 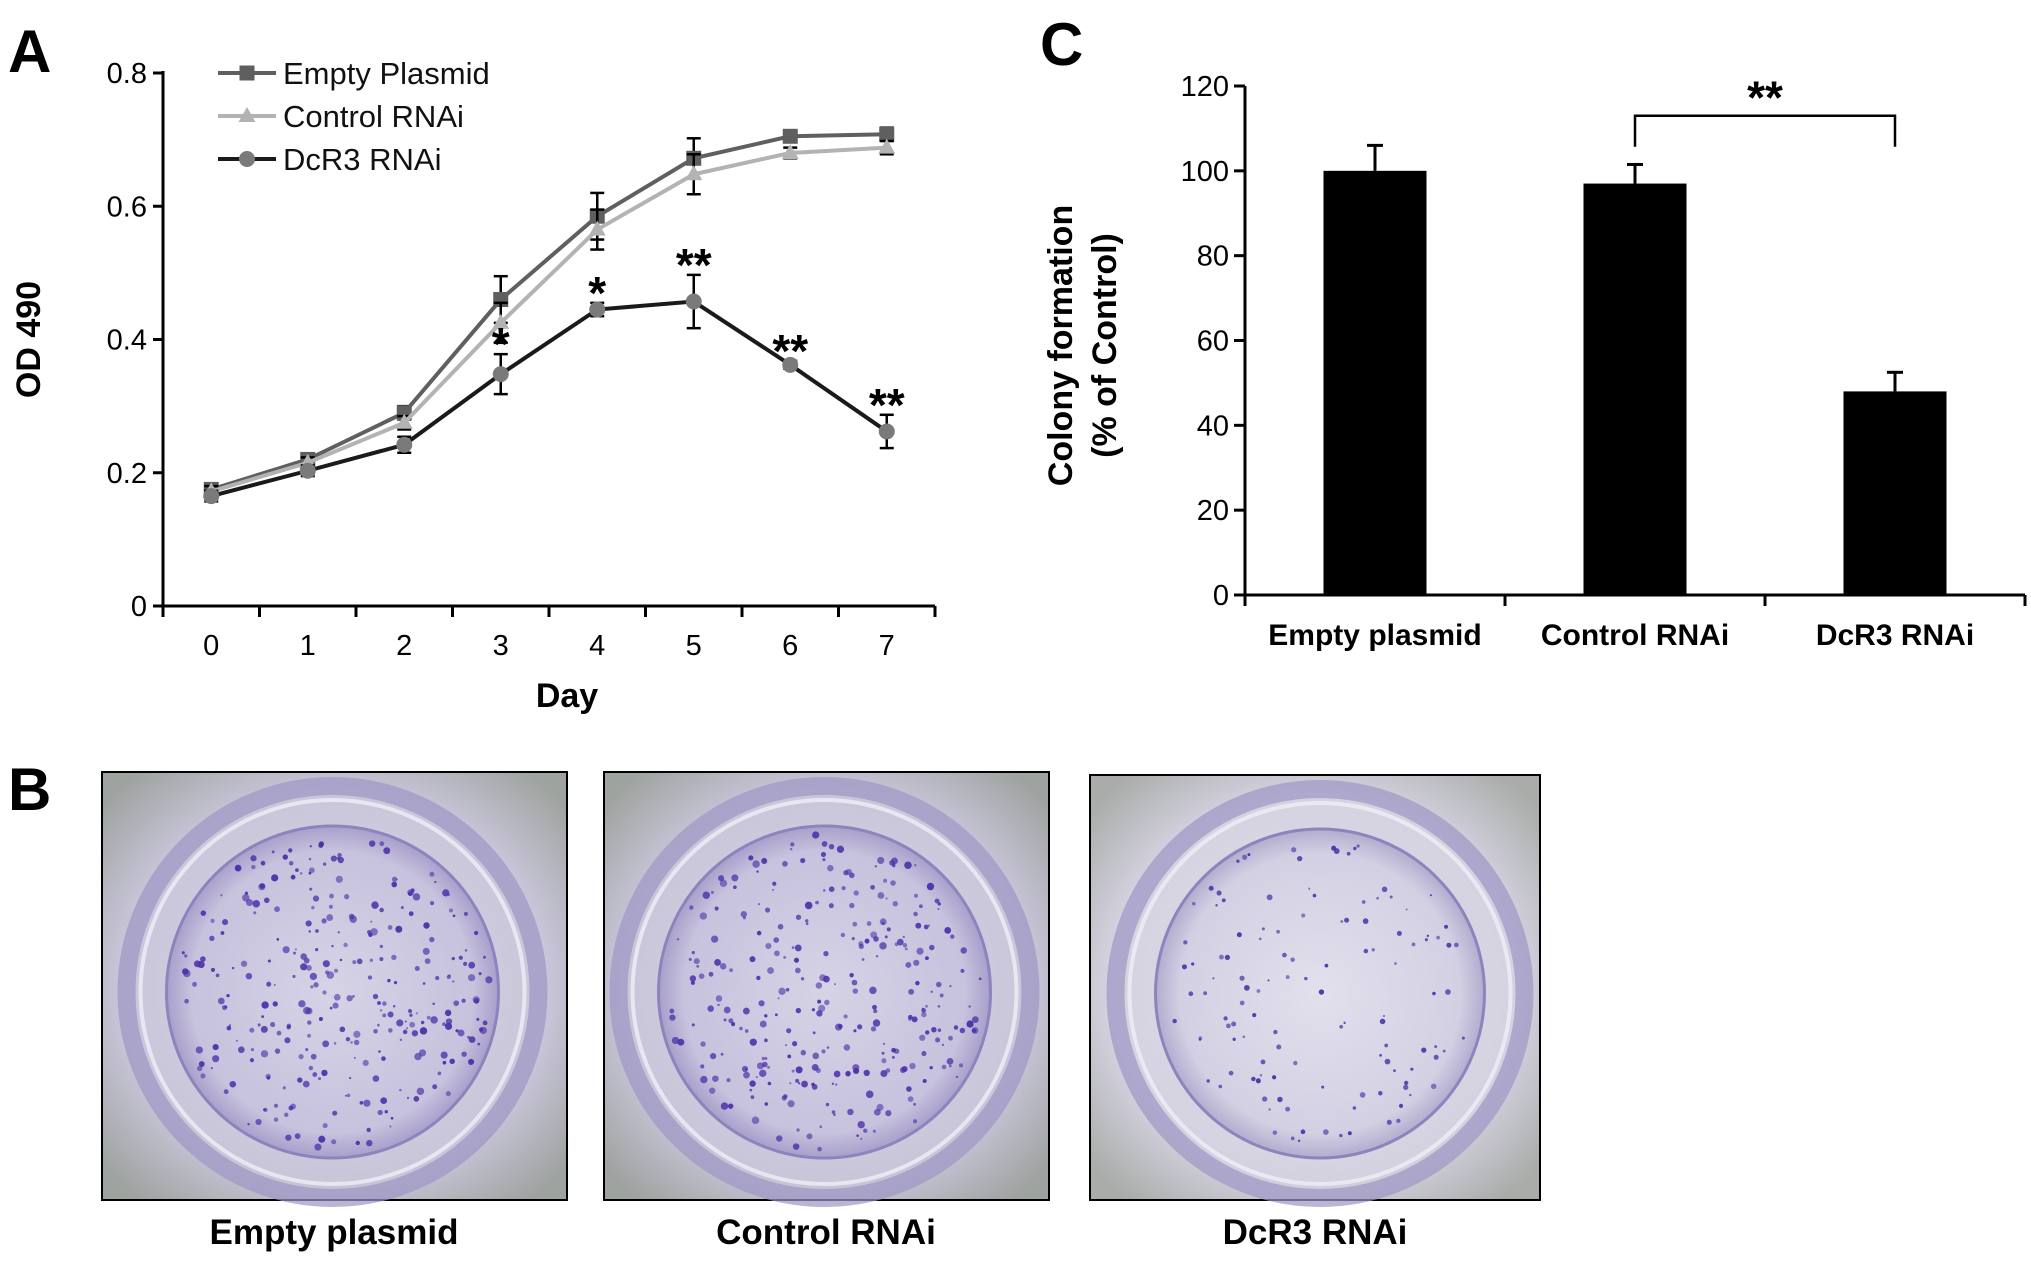 I want to click on panel-label-c: C, so click(x=1061, y=44).